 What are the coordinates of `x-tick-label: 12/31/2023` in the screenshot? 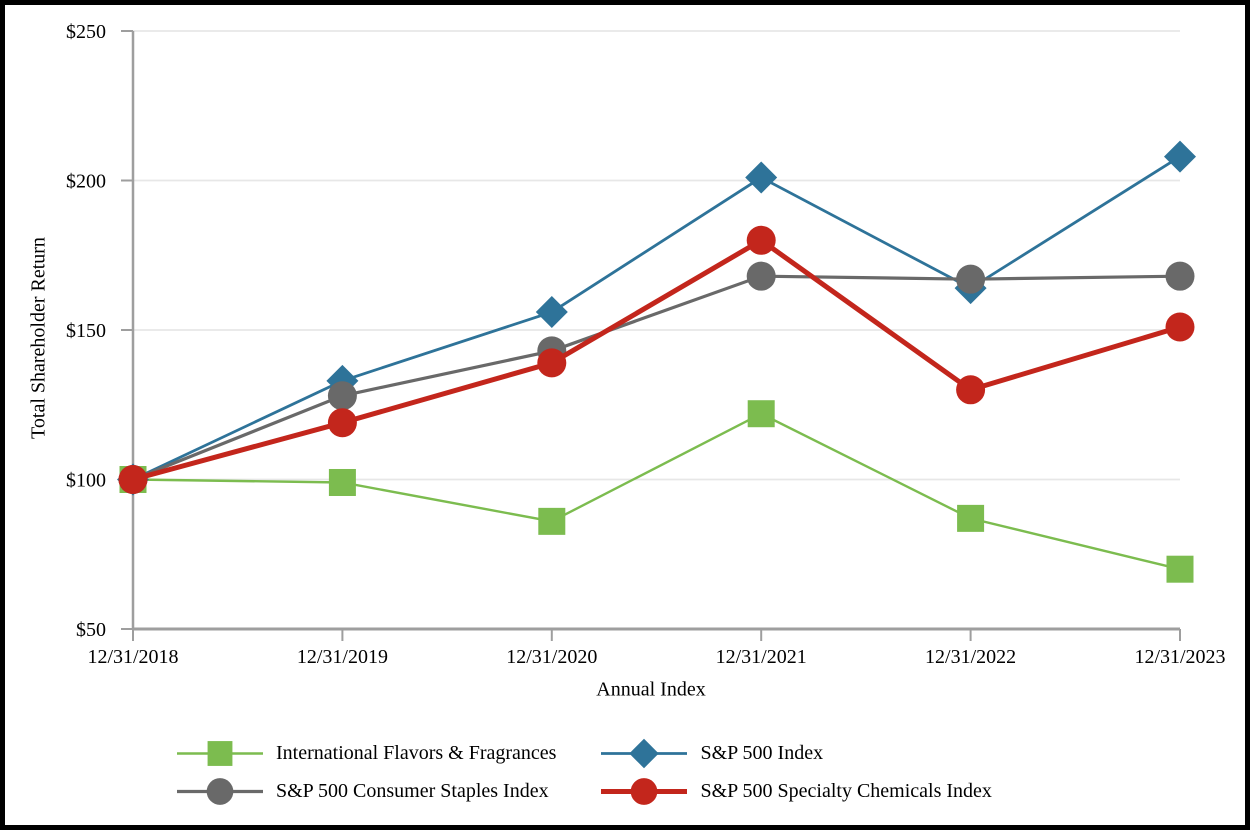 It's located at (1179, 657).